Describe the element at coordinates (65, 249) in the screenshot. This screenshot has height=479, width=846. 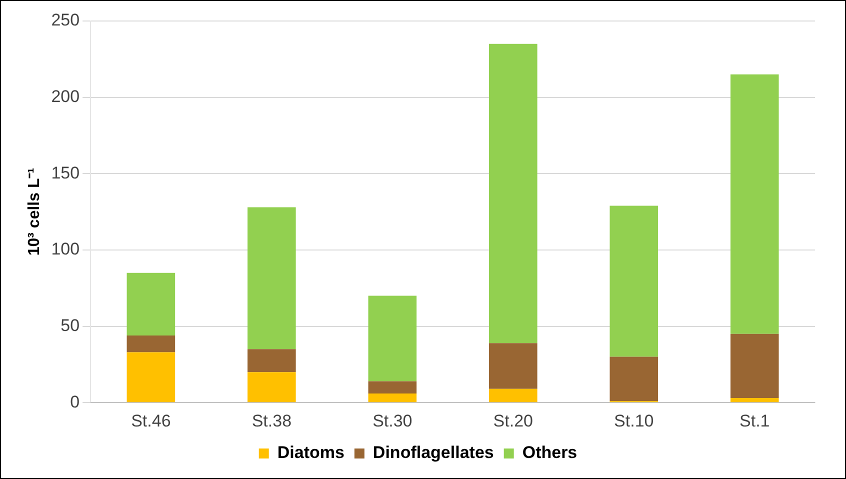
I see `y-tick-label: 100` at that location.